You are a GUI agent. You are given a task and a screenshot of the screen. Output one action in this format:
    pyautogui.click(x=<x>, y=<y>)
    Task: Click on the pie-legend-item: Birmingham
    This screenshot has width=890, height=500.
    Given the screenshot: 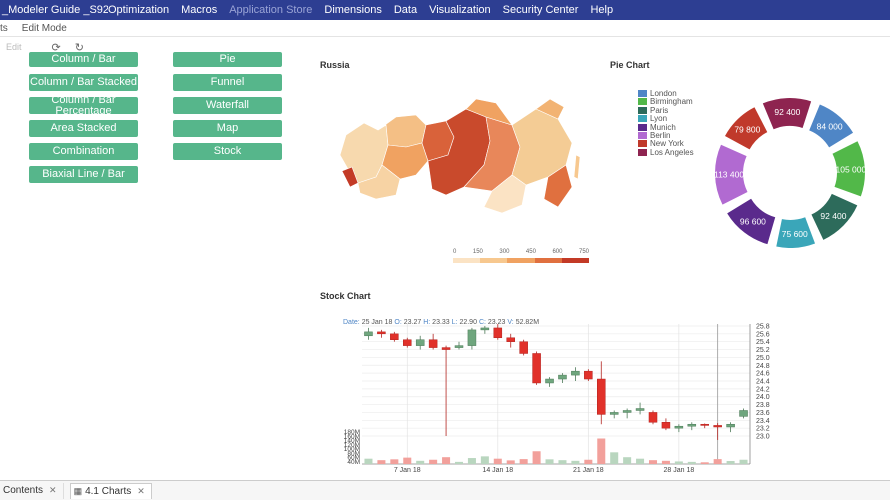 What is the action you would take?
    pyautogui.click(x=665, y=101)
    